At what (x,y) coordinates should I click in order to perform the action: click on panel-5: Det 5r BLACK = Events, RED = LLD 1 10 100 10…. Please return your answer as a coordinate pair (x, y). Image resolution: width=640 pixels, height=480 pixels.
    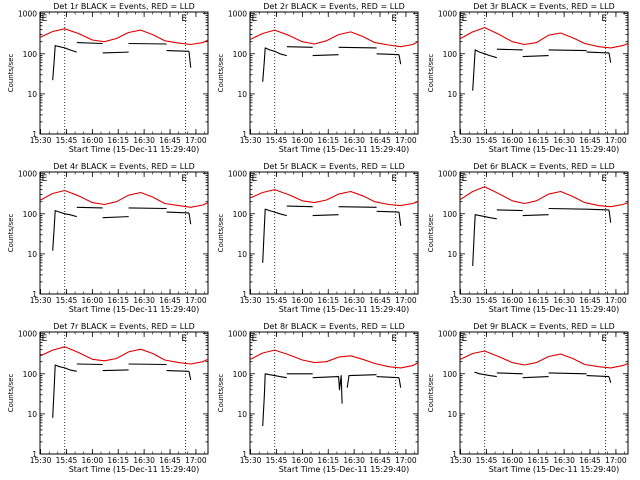
    Looking at the image, I should click on (318, 238).